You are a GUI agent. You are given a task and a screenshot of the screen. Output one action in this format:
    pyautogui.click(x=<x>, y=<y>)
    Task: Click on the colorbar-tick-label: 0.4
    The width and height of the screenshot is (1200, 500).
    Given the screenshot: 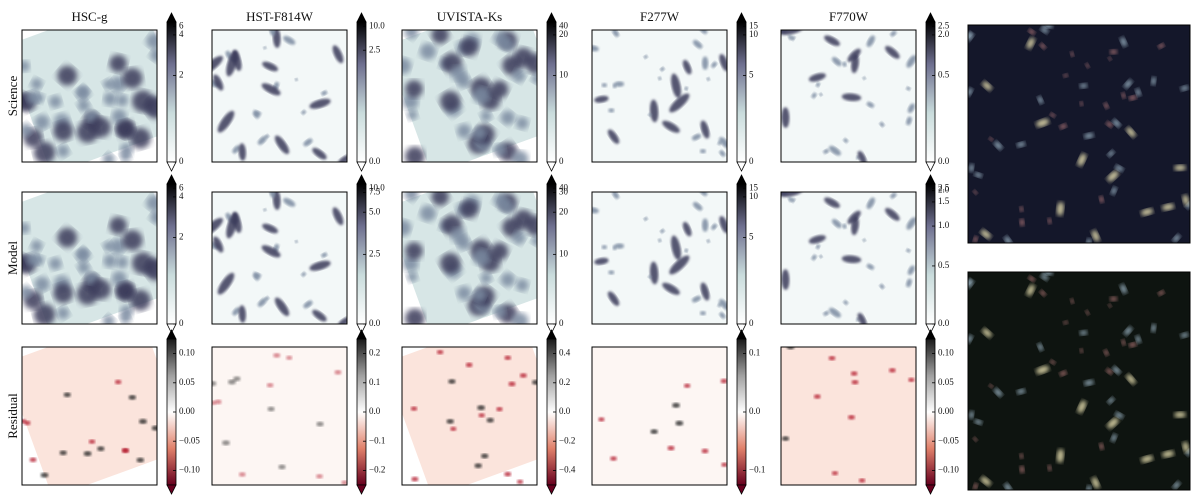 What is the action you would take?
    pyautogui.click(x=565, y=353)
    